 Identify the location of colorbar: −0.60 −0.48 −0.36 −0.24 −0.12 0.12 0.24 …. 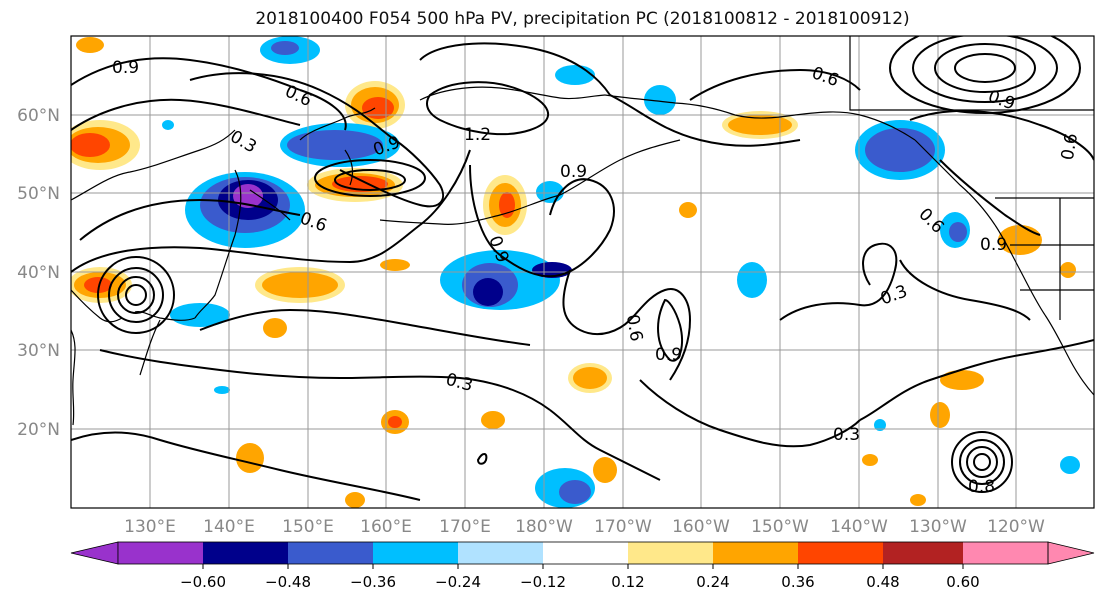
(582, 566).